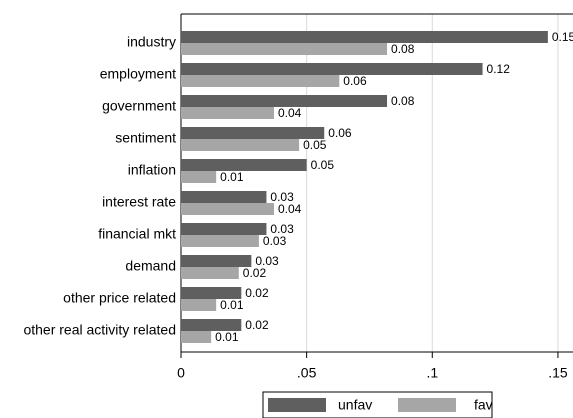 The width and height of the screenshot is (573, 418). Describe the element at coordinates (139, 106) in the screenshot. I see `y-tick-label: government` at that location.